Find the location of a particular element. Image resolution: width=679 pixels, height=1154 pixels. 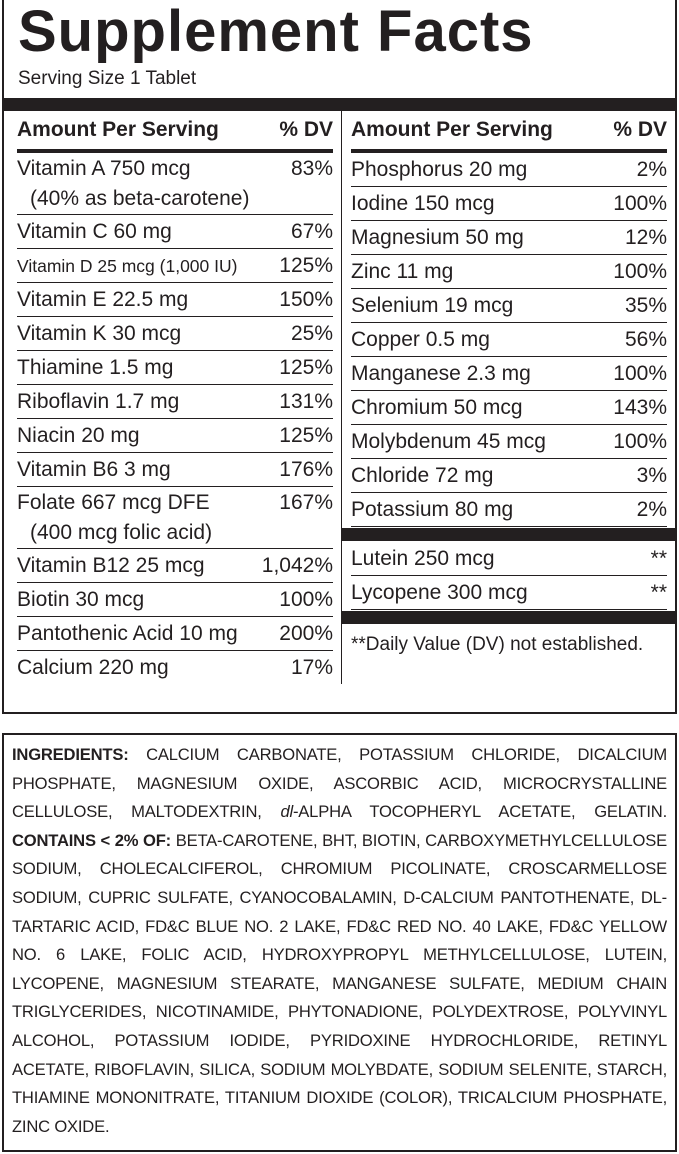

nutrient-cell: Biotin 30 mcg is located at coordinates (80, 600).